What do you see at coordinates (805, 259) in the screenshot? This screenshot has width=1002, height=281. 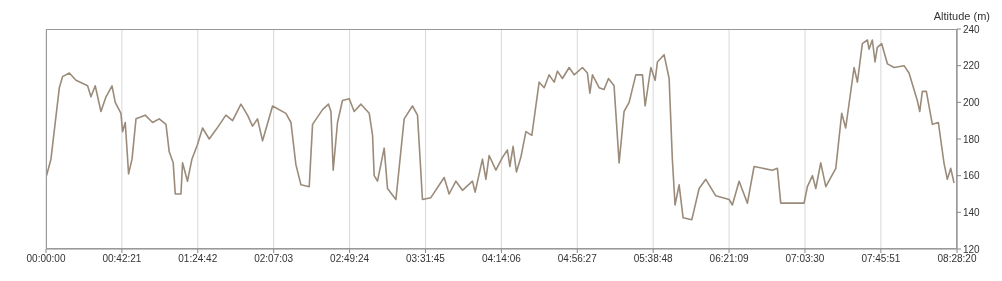 I see `x-tick-label: 07:03:30` at bounding box center [805, 259].